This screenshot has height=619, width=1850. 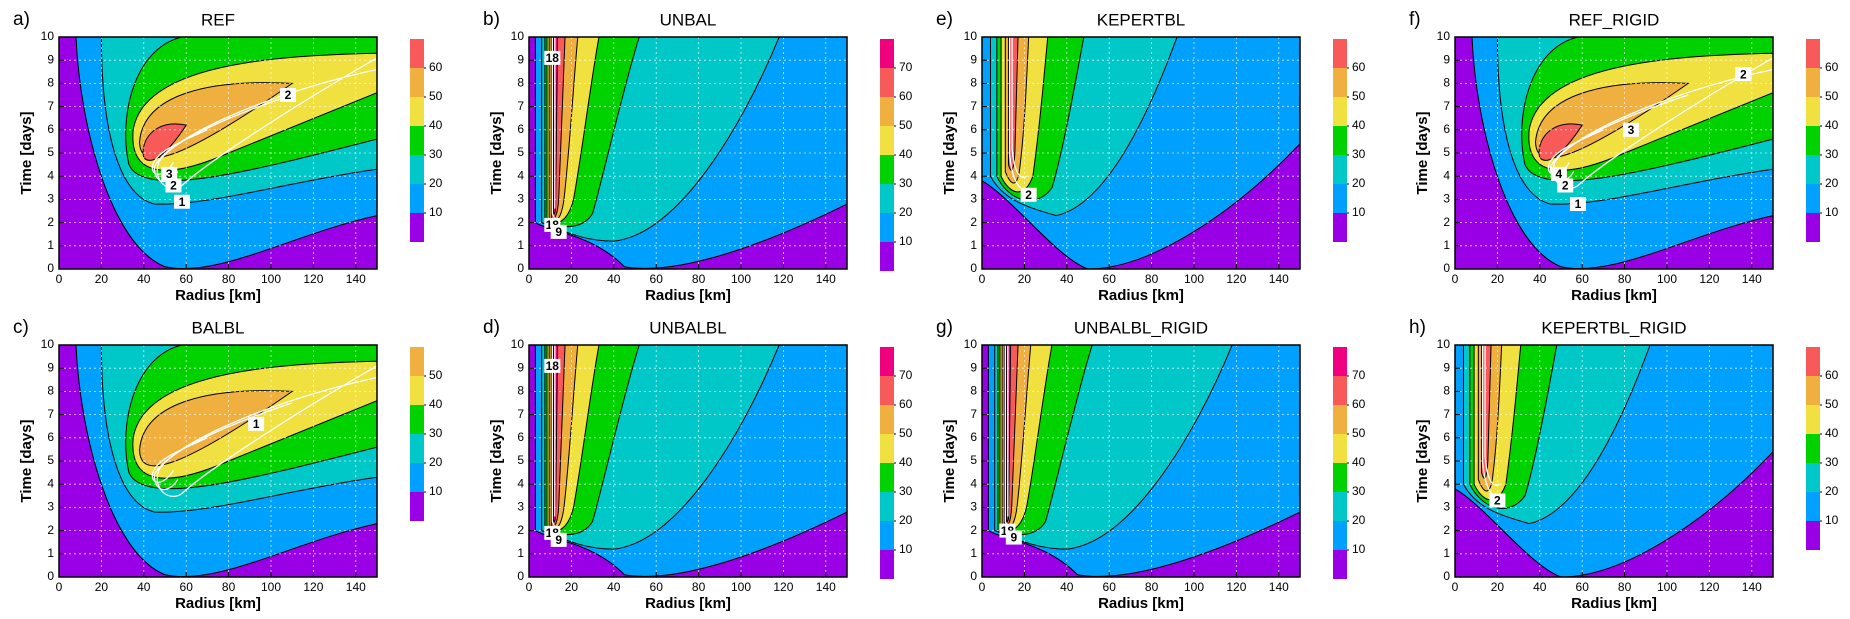 What do you see at coordinates (491, 327) in the screenshot?
I see `panel-label: d)` at bounding box center [491, 327].